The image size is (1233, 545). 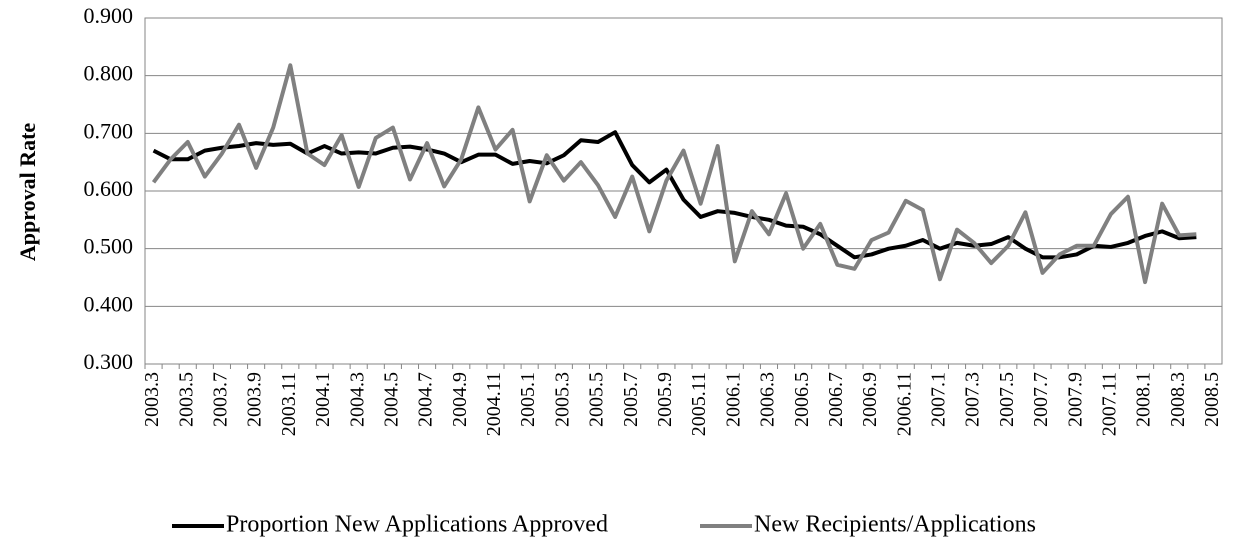 I want to click on x-tick-label: 2007.7, so click(x=1041, y=399).